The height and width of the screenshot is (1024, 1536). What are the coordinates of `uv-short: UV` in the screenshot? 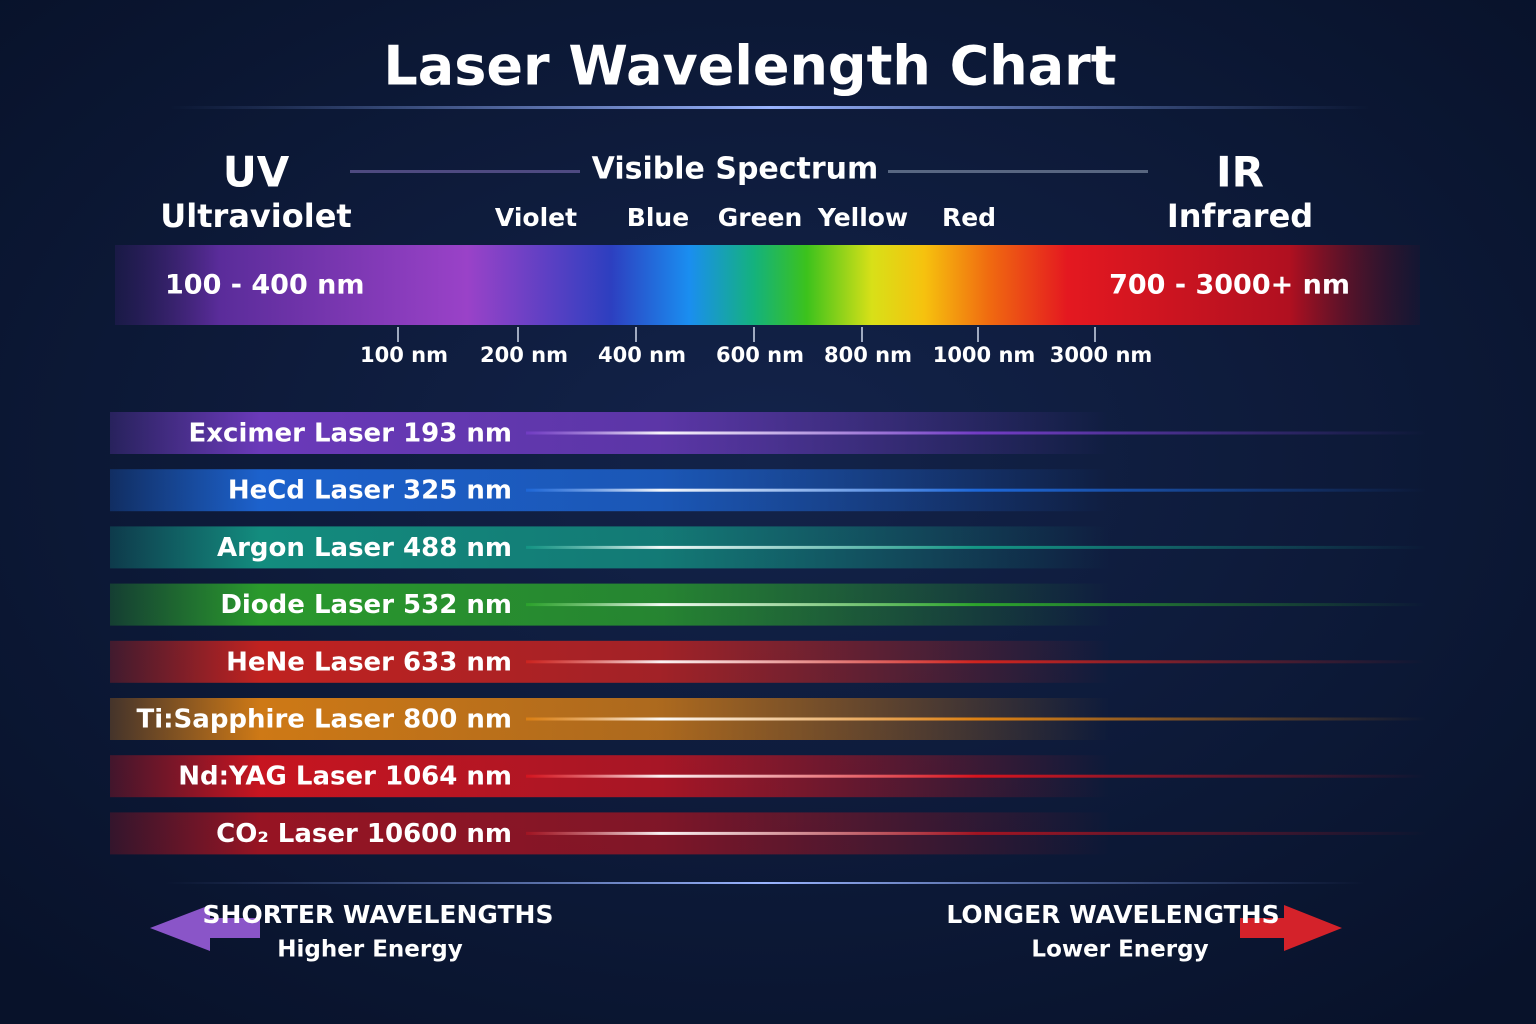 It's located at (256, 172).